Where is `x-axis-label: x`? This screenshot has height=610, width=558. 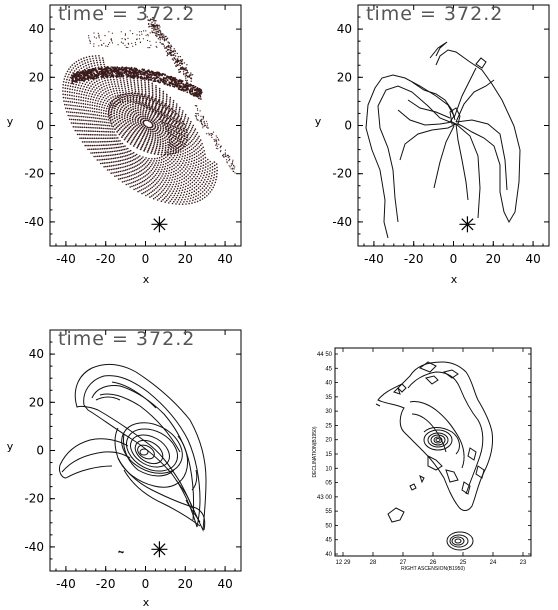 x-axis-label: x is located at coordinates (454, 279).